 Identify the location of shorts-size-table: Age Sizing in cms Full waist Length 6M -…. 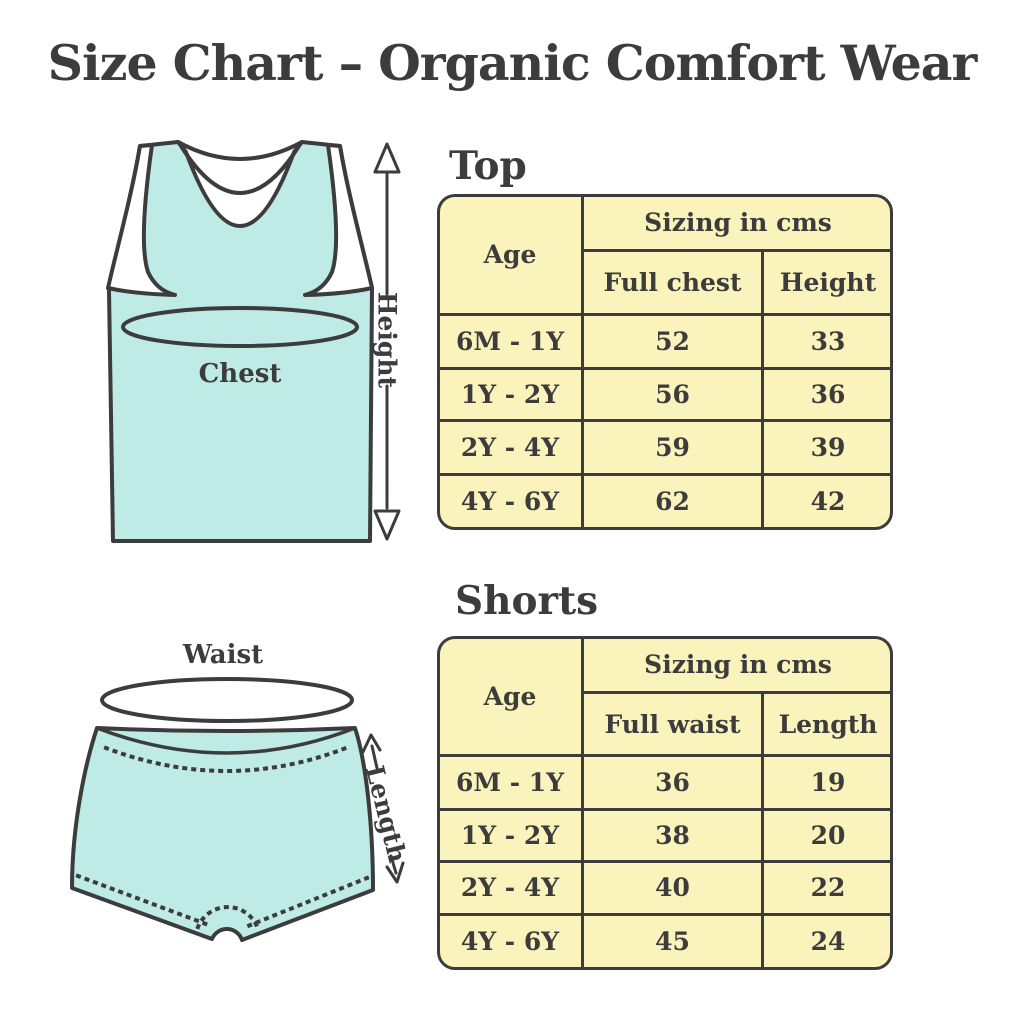
(665, 803).